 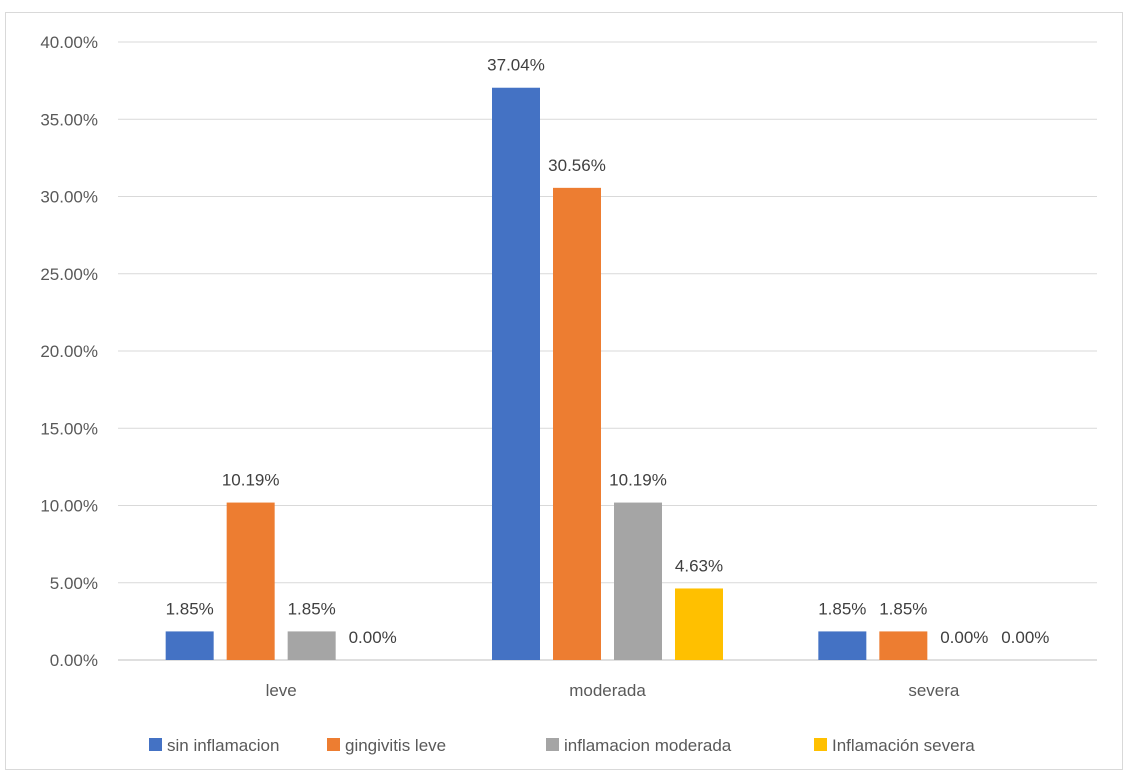 What do you see at coordinates (69, 197) in the screenshot?
I see `y-tick-label: 30.00%` at bounding box center [69, 197].